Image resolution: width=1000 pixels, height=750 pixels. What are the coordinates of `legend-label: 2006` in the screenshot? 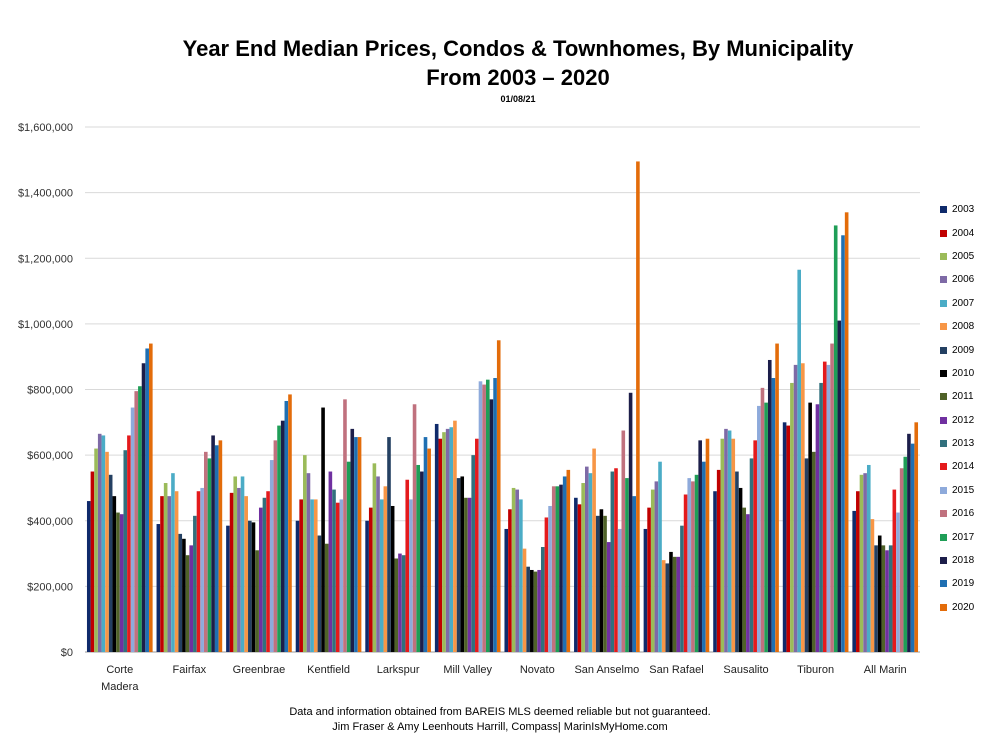 It's located at (963, 280).